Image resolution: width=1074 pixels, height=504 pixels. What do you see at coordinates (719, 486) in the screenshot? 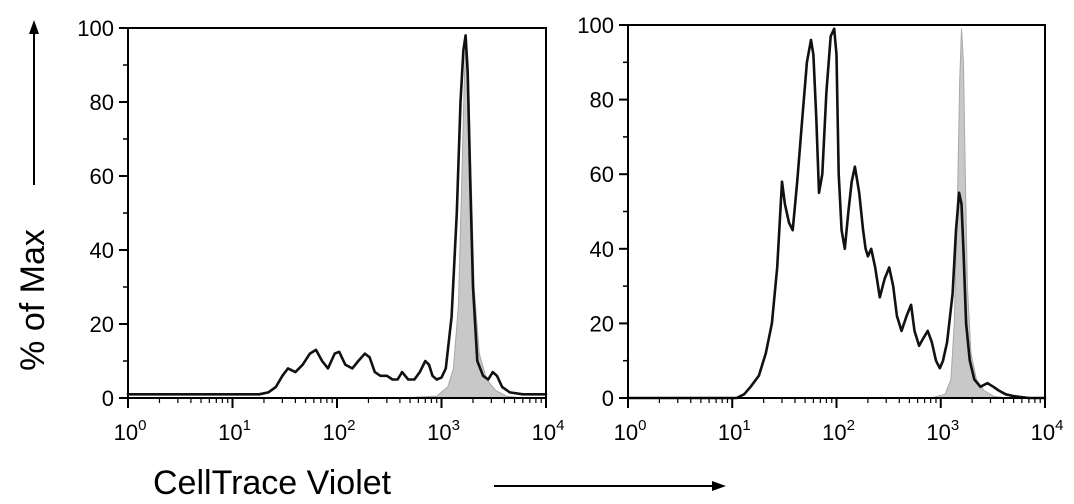
I see `x-axis-arrow-head` at bounding box center [719, 486].